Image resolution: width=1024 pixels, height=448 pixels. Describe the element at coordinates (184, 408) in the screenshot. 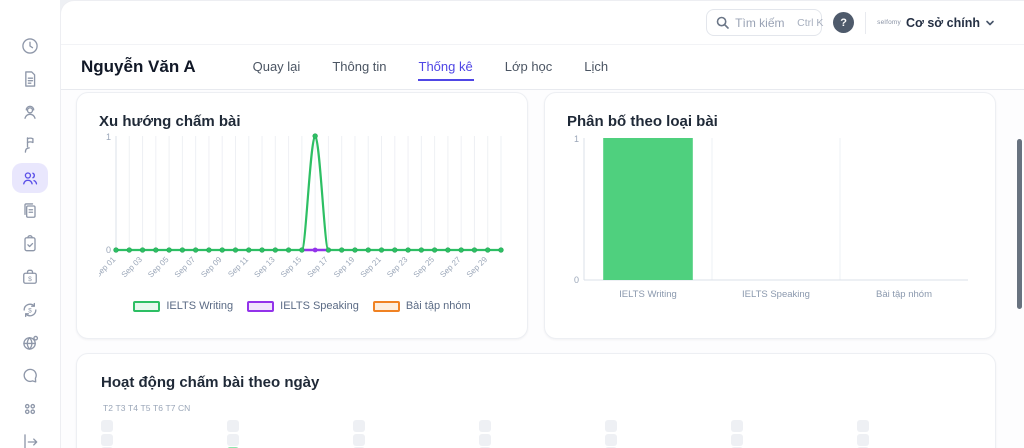

I see `weekday-label: CN` at that location.